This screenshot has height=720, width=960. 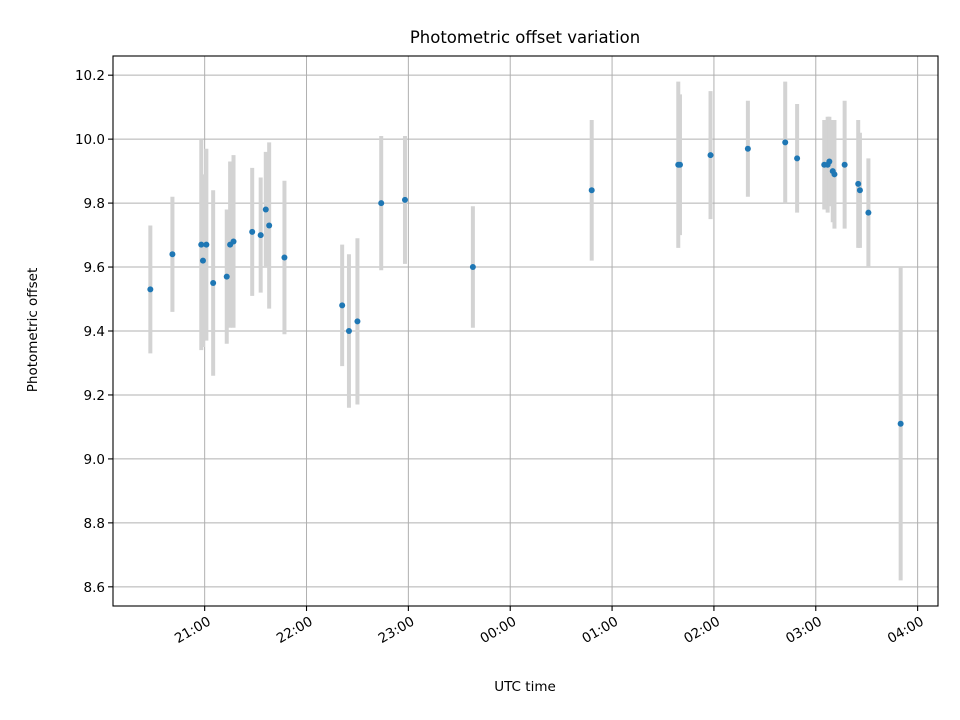 What do you see at coordinates (94, 524) in the screenshot?
I see `y-tick-label: 8.8` at bounding box center [94, 524].